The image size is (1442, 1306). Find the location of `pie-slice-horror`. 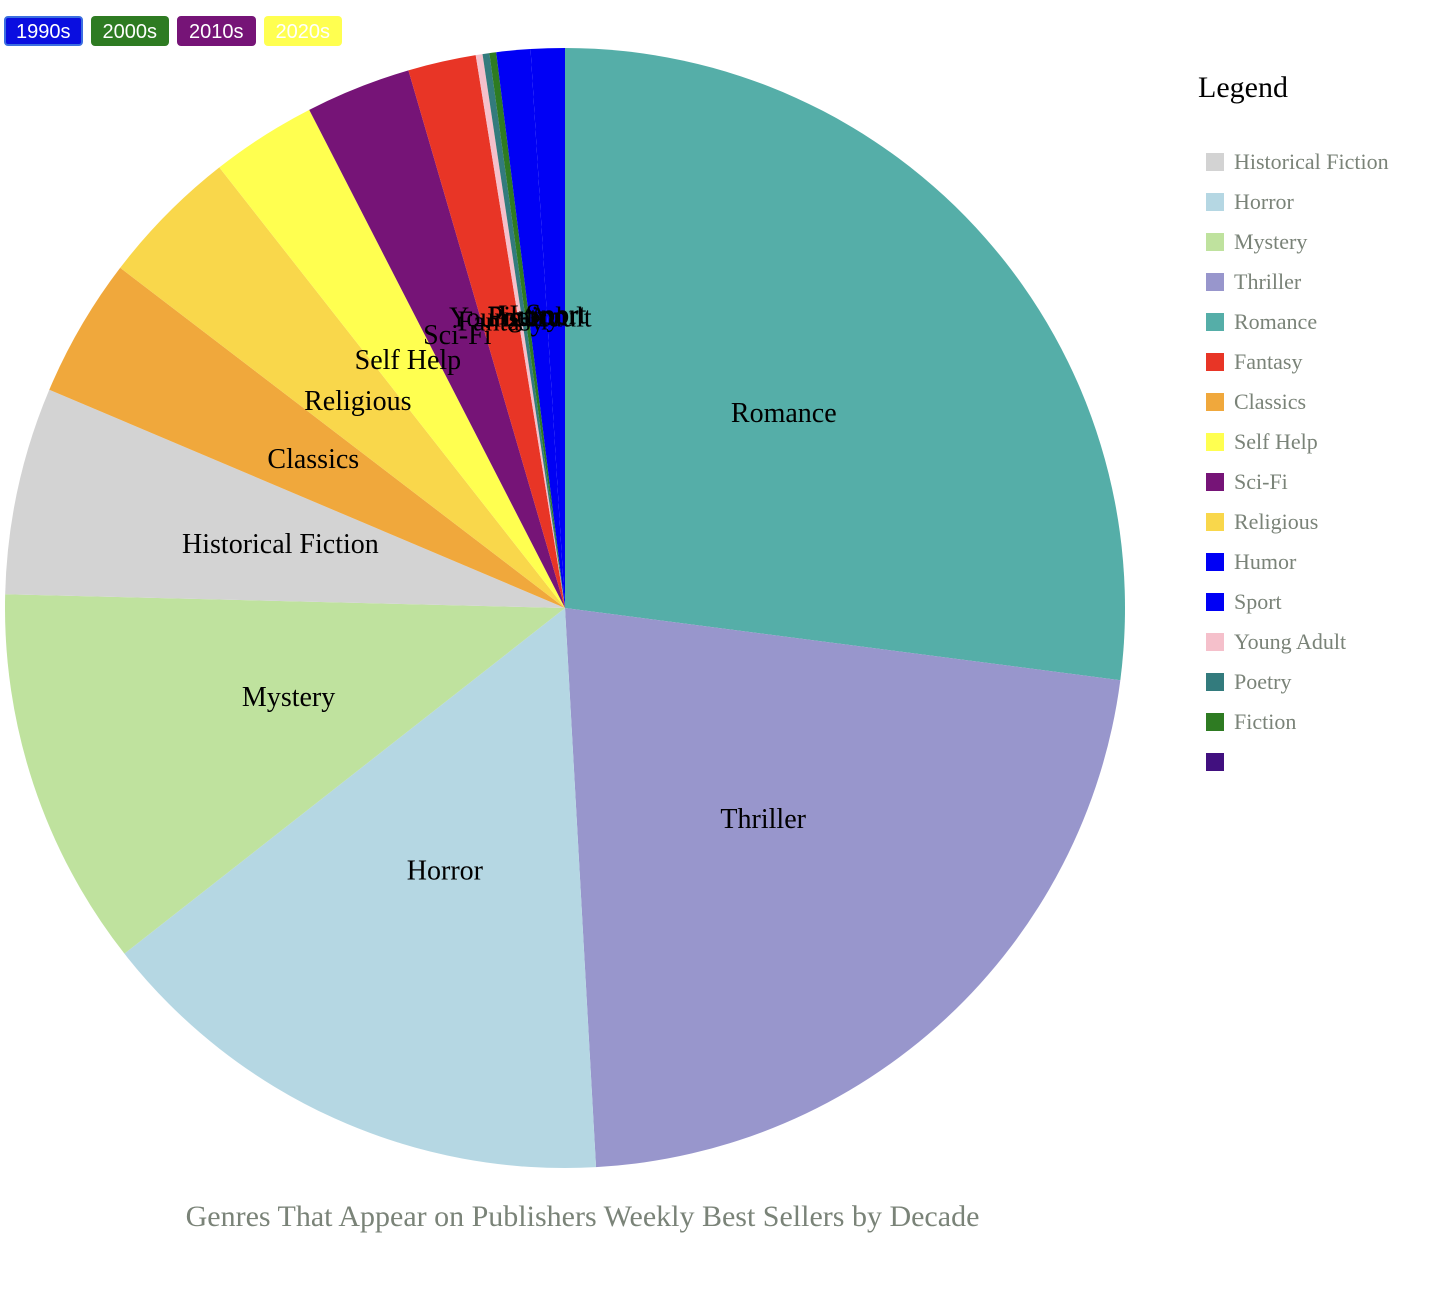

pie-slice-horror is located at coordinates (360, 888).